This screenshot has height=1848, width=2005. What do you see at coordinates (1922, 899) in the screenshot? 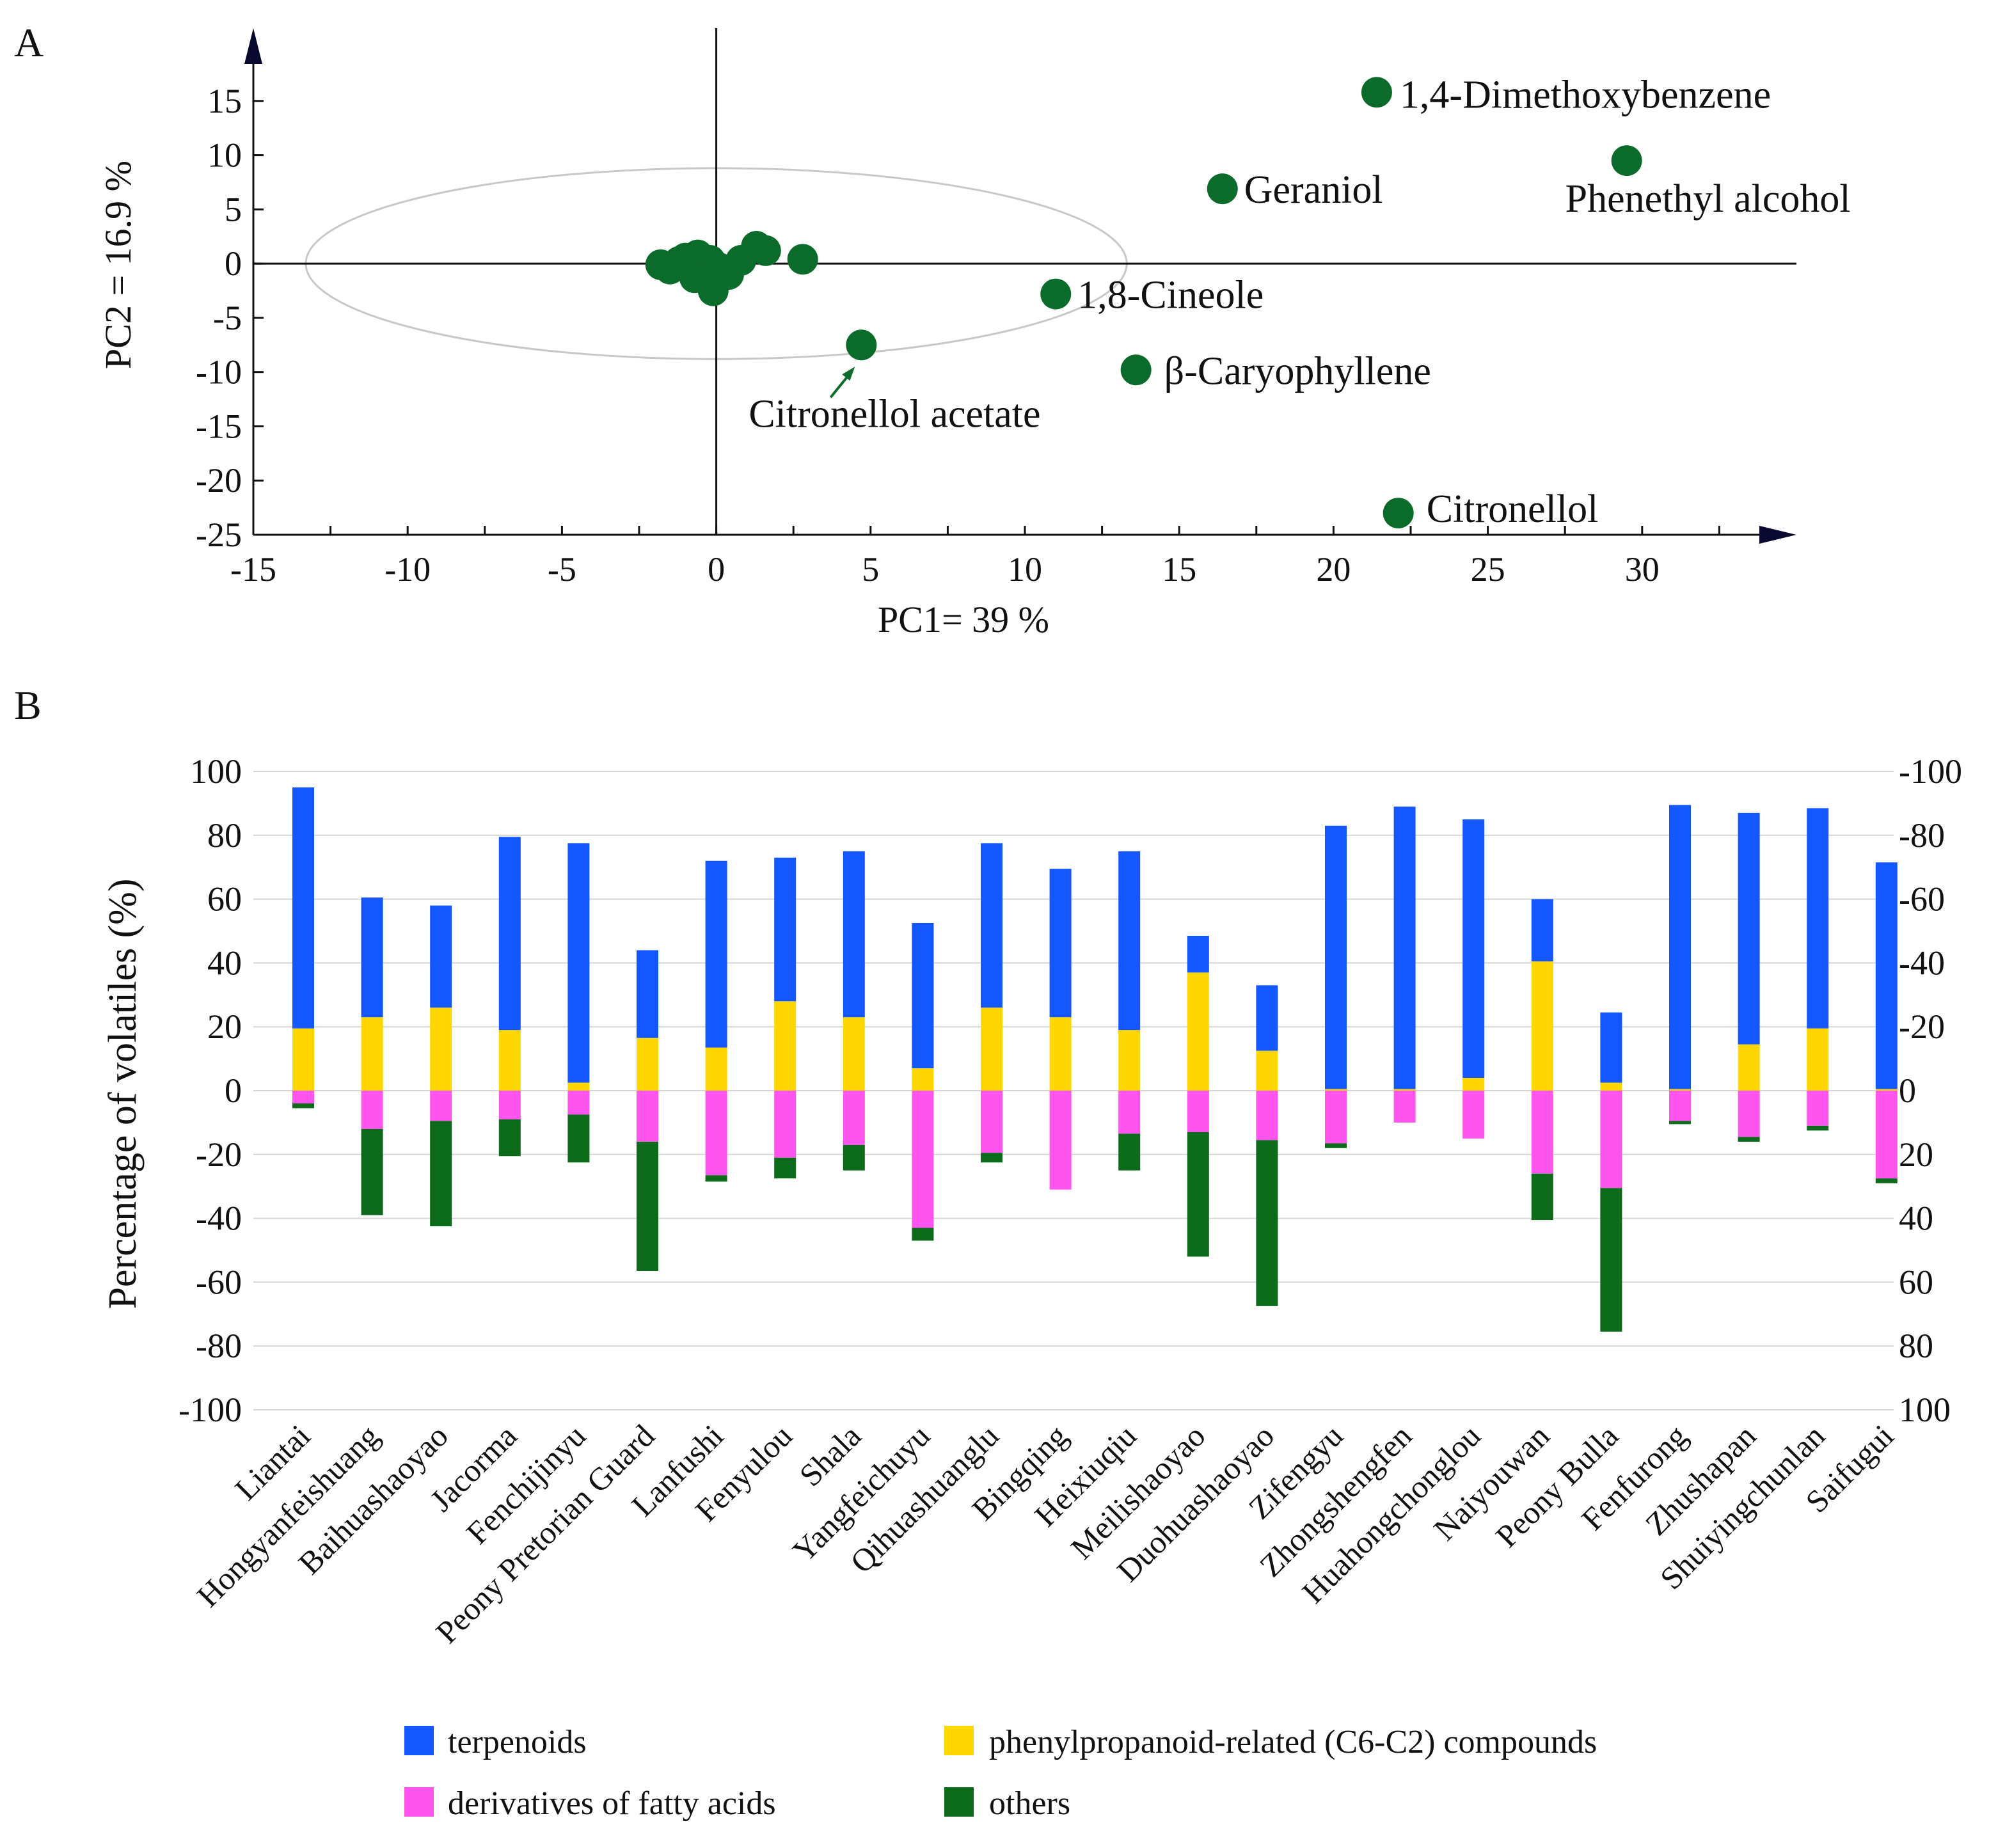
I see `right-tick-label: -60` at bounding box center [1922, 899].